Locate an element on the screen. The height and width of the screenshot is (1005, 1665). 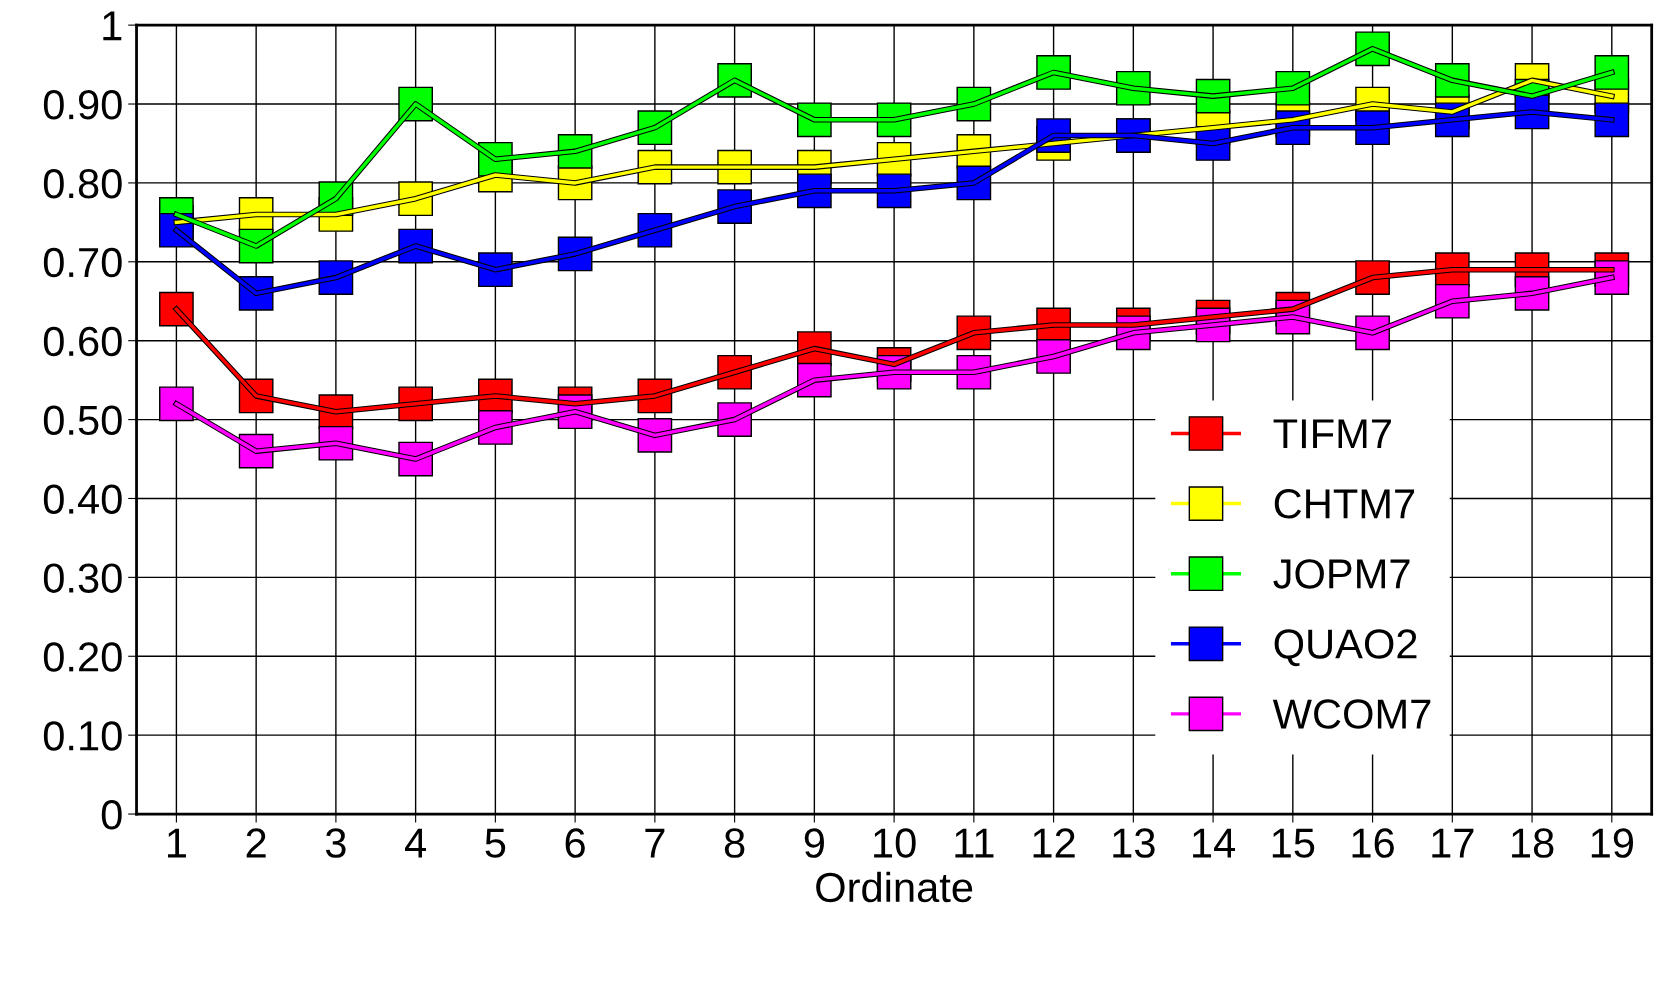
x-tick-label: 18 is located at coordinates (1533, 843).